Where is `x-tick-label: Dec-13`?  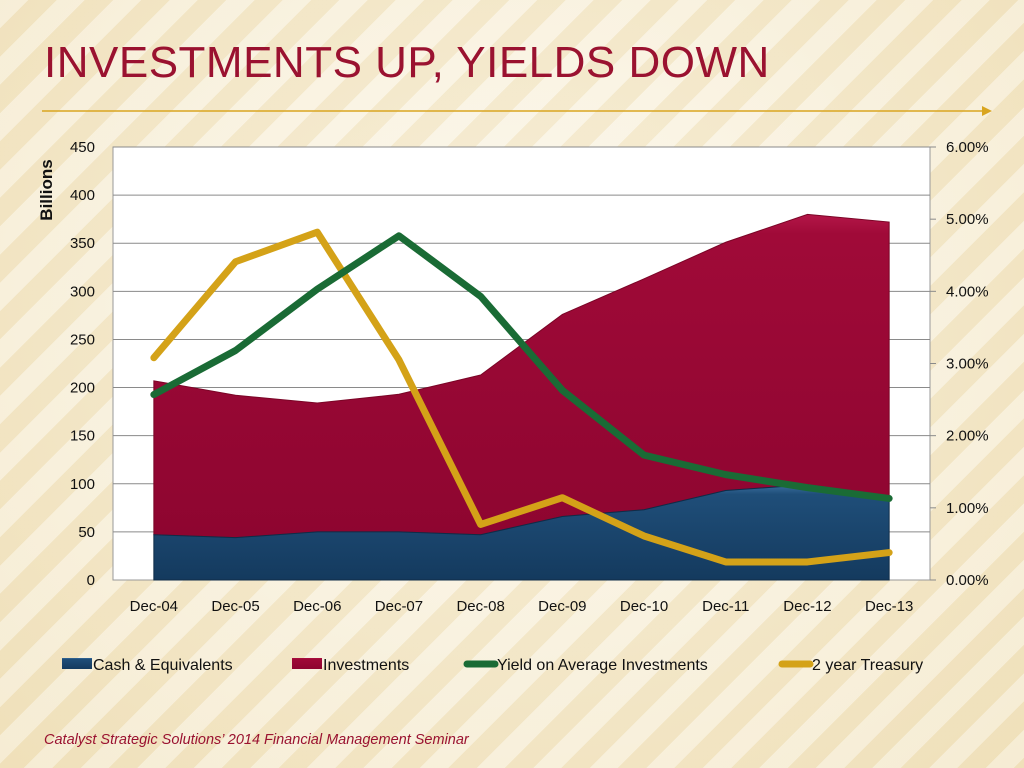 x-tick-label: Dec-13 is located at coordinates (889, 606).